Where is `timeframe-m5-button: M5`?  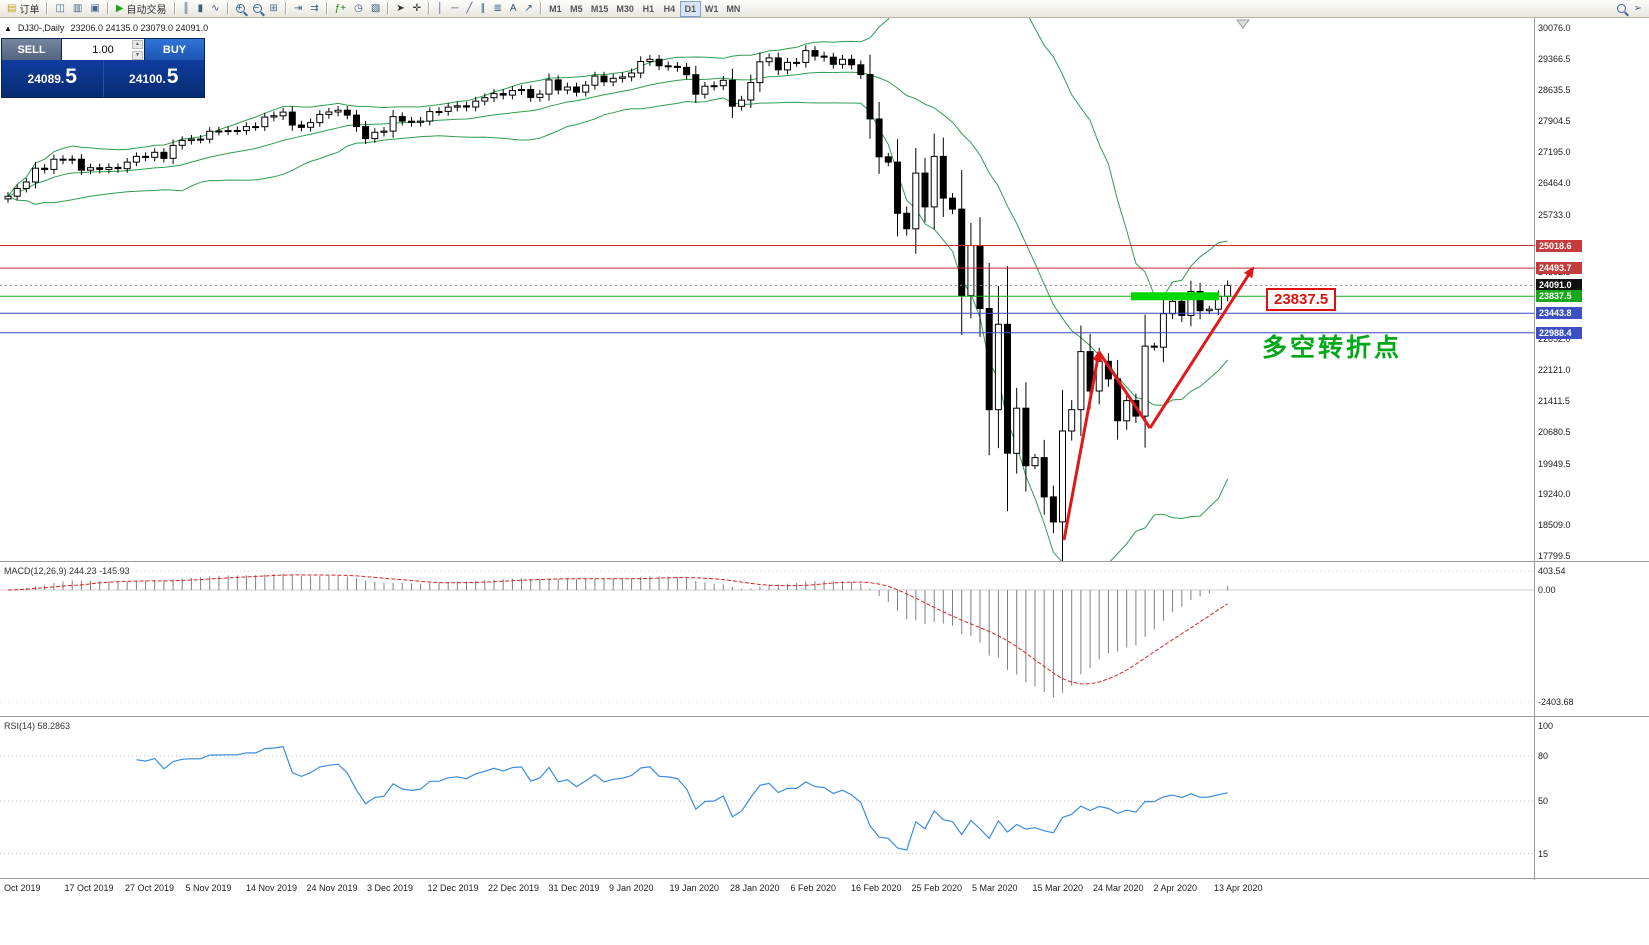 timeframe-m5-button: M5 is located at coordinates (576, 9).